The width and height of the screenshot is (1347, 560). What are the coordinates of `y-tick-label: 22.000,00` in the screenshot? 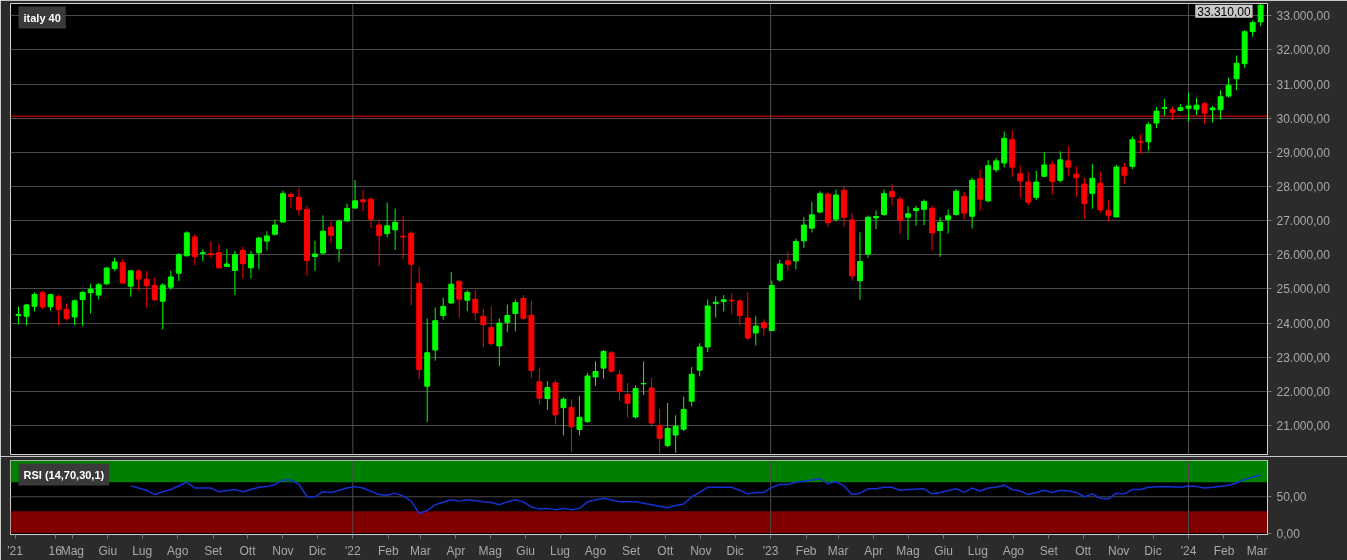 It's located at (1303, 391).